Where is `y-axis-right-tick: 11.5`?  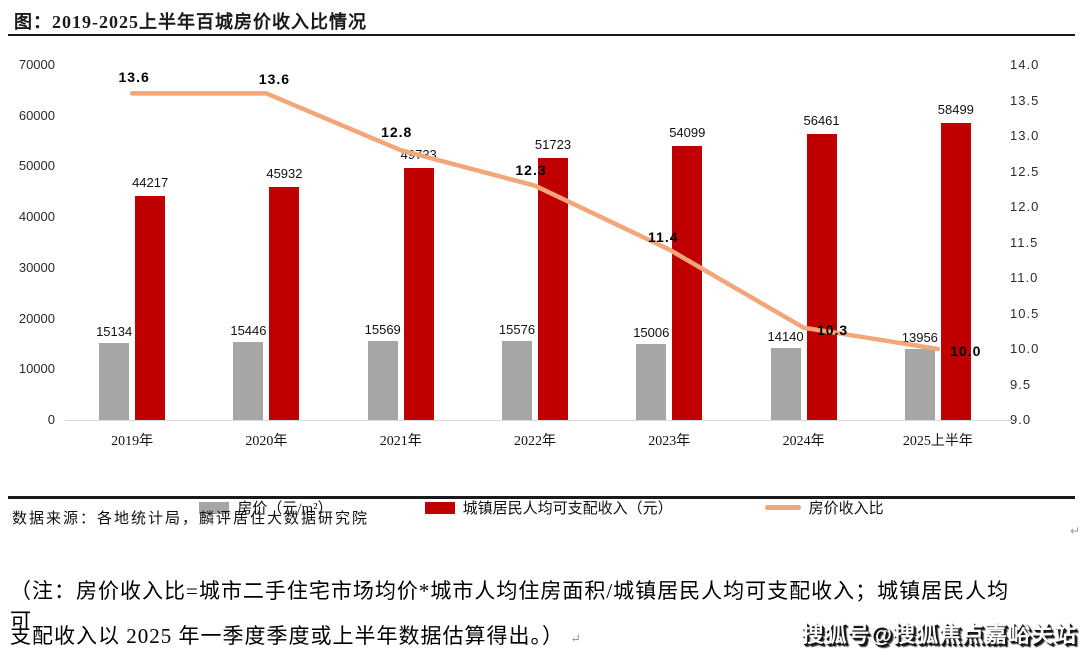
y-axis-right-tick: 11.5 is located at coordinates (1024, 242).